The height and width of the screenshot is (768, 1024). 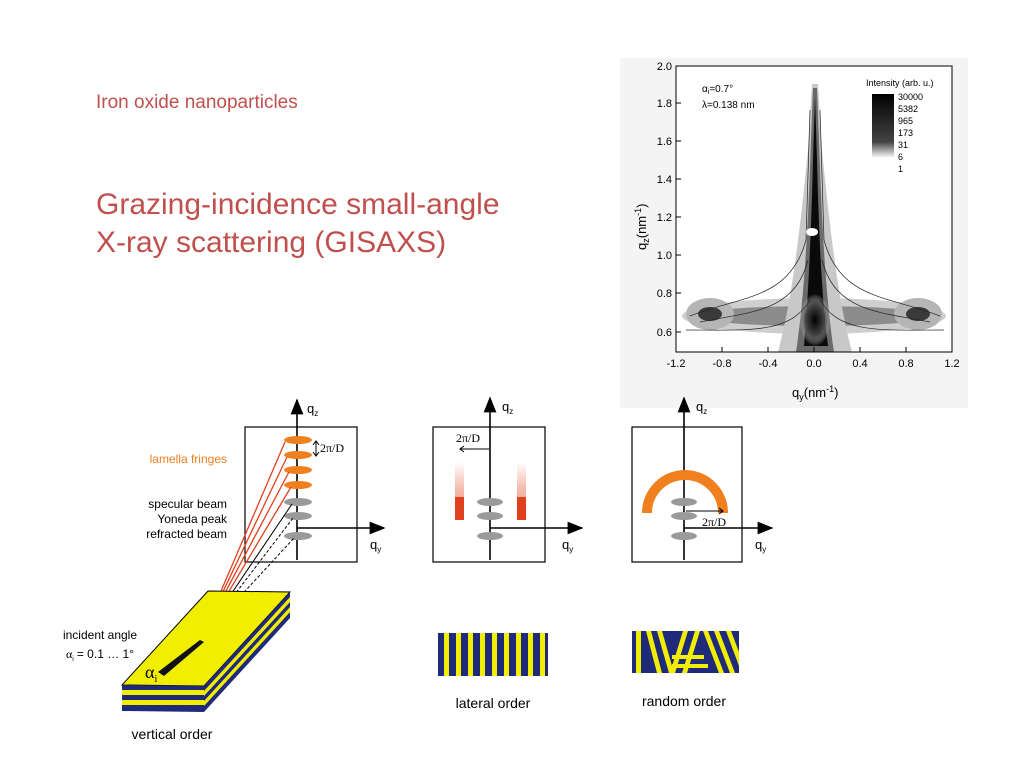 I want to click on intensity-legend-title: Intensity (arb. u.), so click(x=900, y=83).